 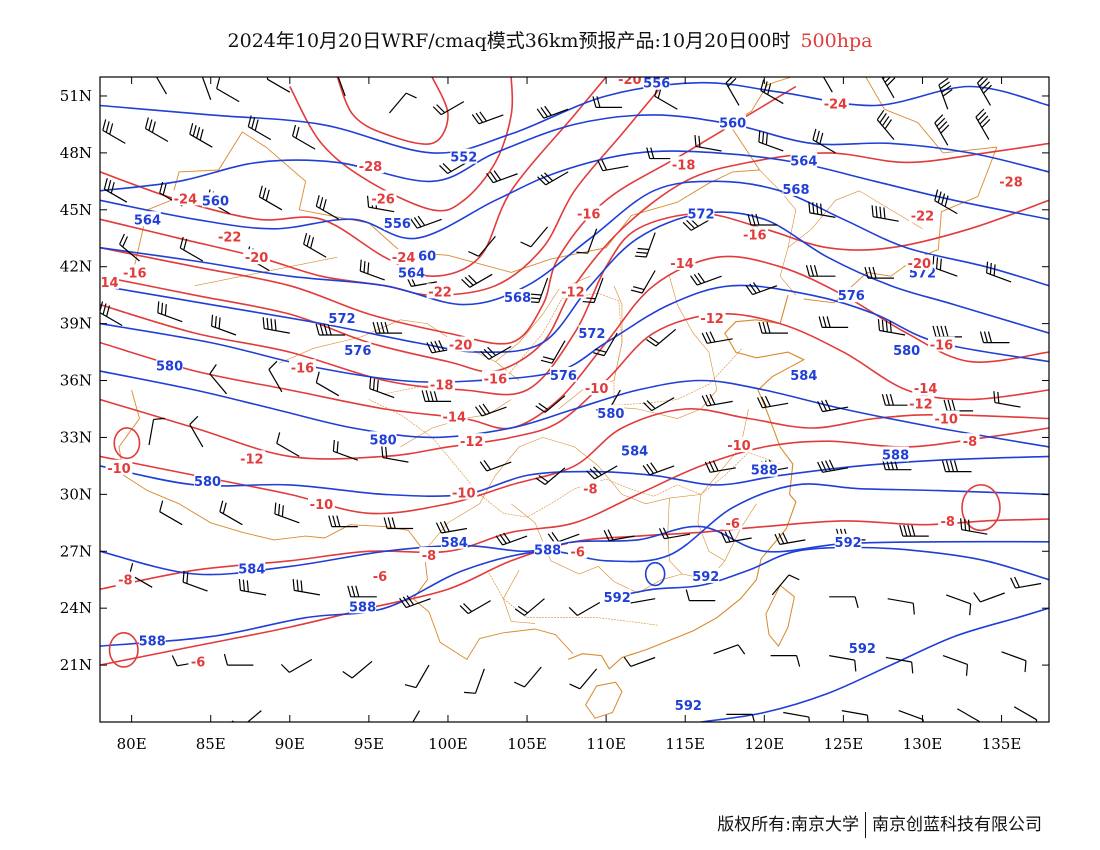 I want to click on temperature-contour--10, so click(x=574, y=461).